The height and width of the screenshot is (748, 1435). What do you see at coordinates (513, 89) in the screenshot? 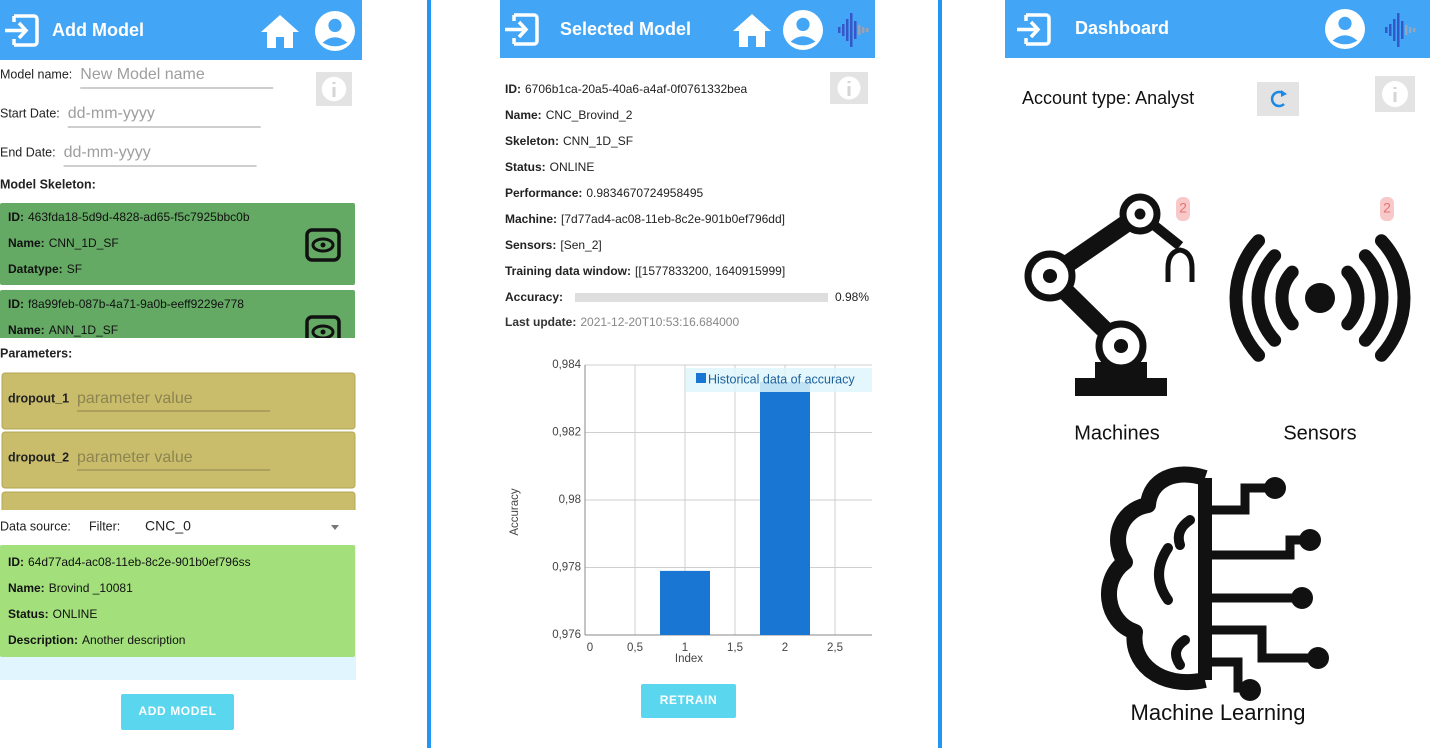
I see `detail-line-key: ID:` at bounding box center [513, 89].